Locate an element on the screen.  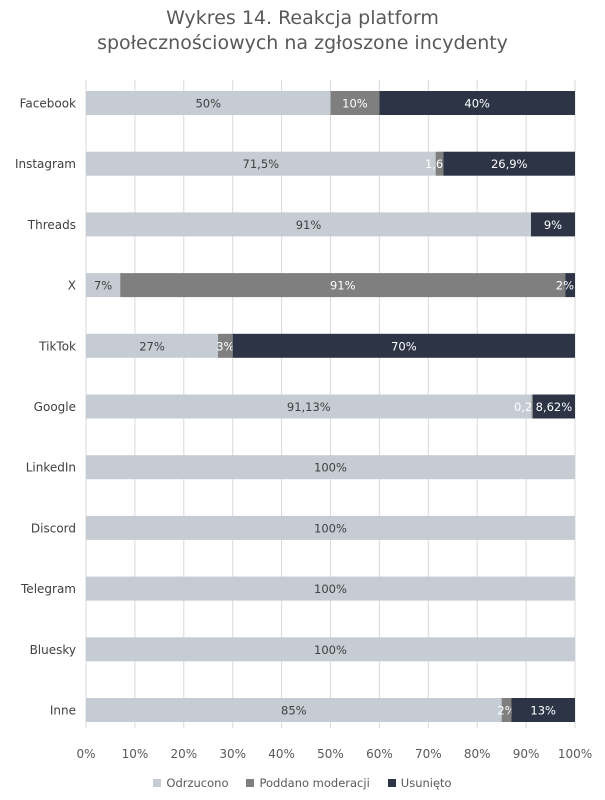
data-label: 70% is located at coordinates (404, 346).